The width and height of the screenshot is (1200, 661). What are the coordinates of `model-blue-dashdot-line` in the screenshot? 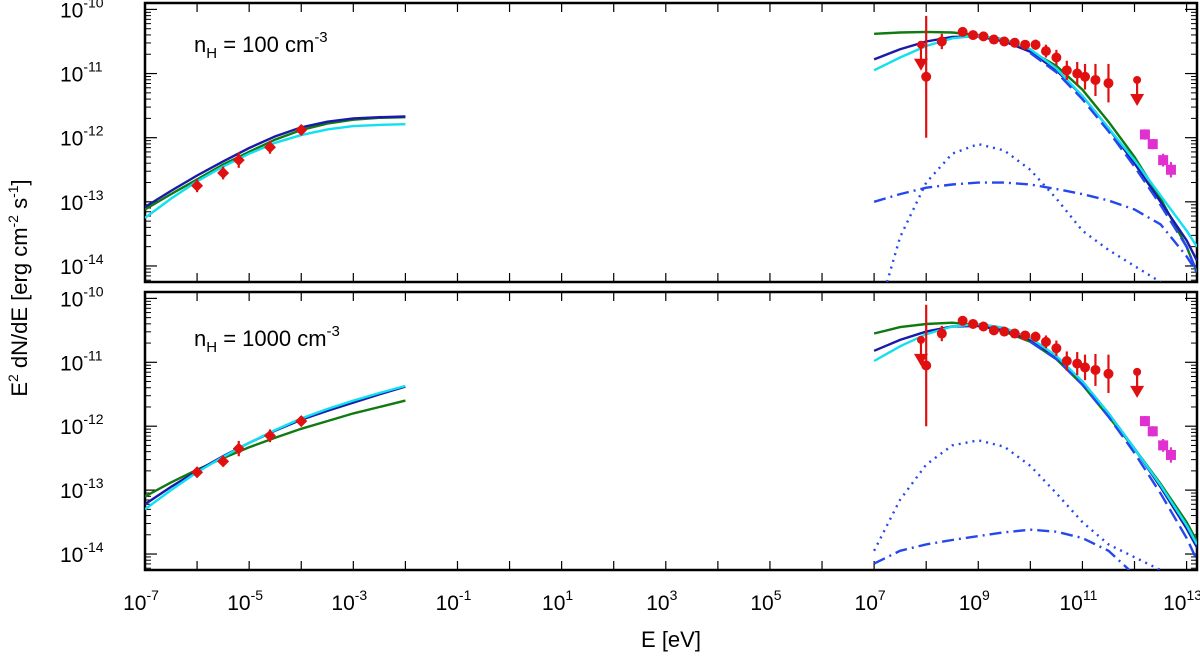 It's located at (1035, 227).